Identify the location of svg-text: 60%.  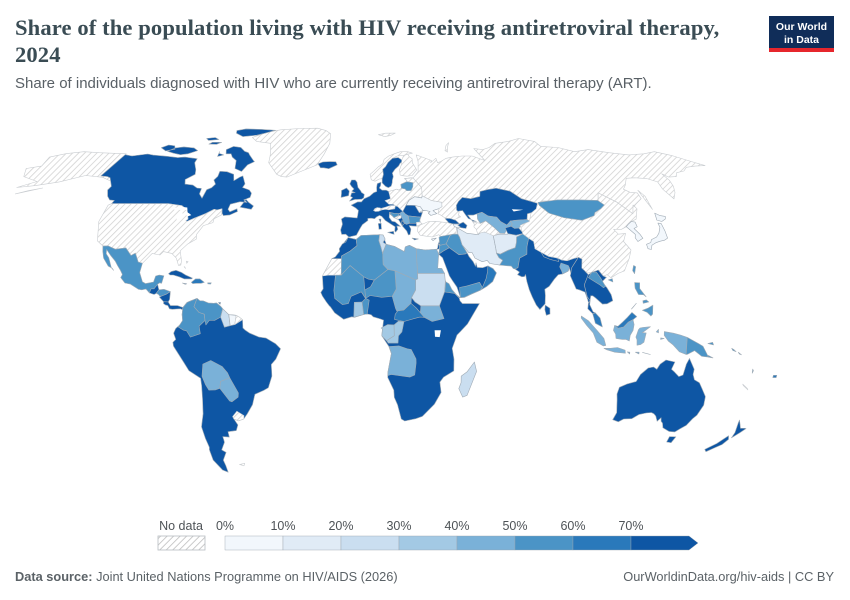
(572, 526).